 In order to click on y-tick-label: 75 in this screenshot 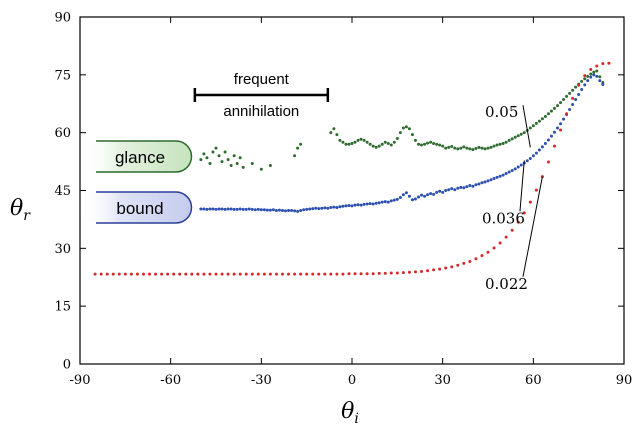, I will do `click(62, 75)`.